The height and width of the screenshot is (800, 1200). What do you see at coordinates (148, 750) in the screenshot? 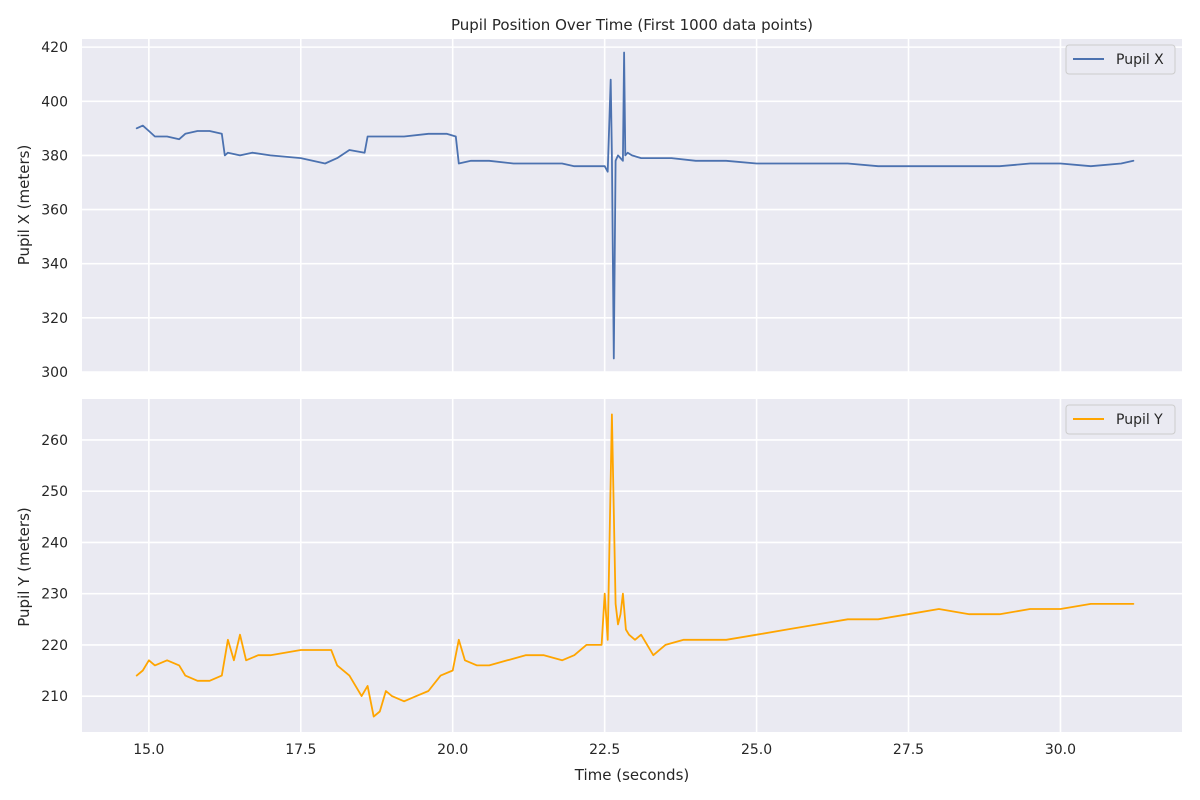
I see `x-tick-label: 15.0` at bounding box center [148, 750].